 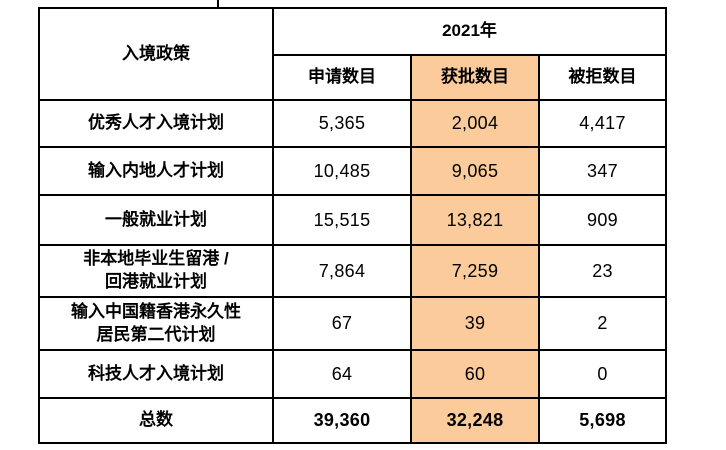 I want to click on approved-value: 13,821, so click(x=475, y=220).